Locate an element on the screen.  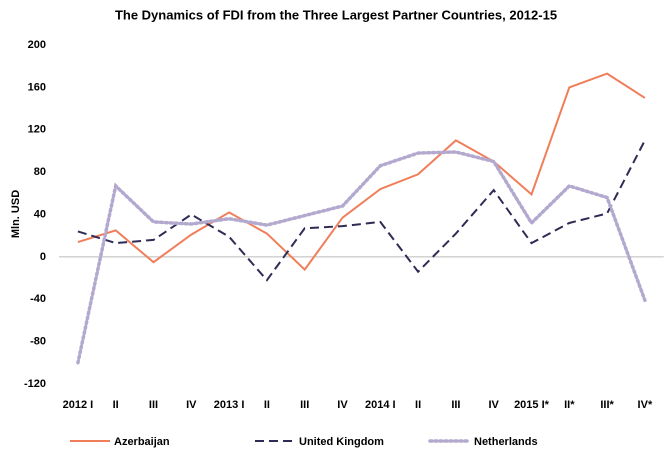
y-axis-label: Mln. USD is located at coordinates (16, 214).